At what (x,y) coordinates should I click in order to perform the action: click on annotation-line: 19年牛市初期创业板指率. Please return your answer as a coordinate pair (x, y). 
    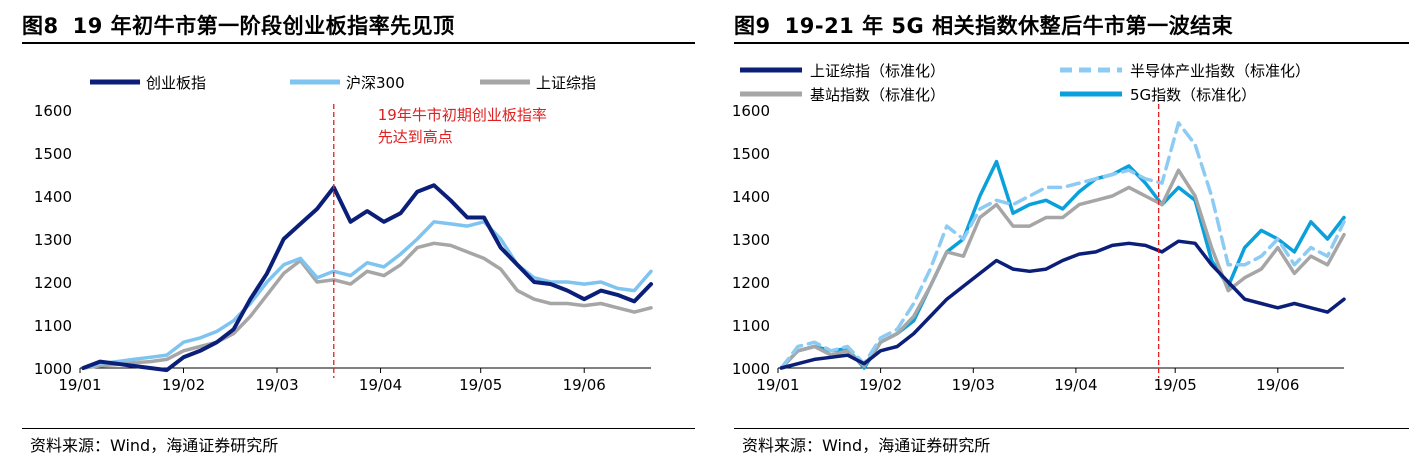
    Looking at the image, I should click on (462, 115).